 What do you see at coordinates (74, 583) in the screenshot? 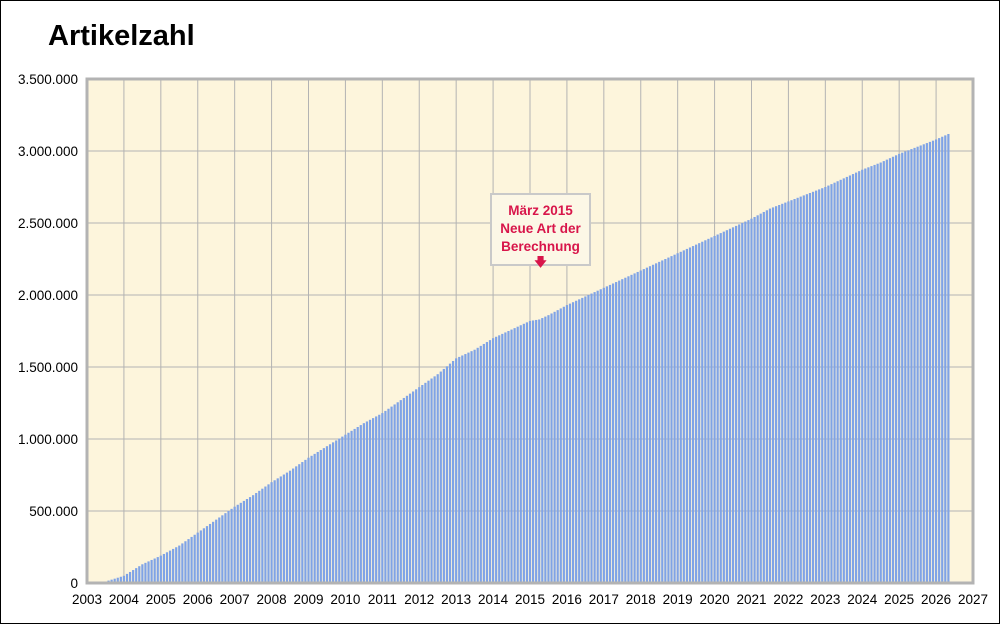
I see `y-tick-label: 0` at bounding box center [74, 583].